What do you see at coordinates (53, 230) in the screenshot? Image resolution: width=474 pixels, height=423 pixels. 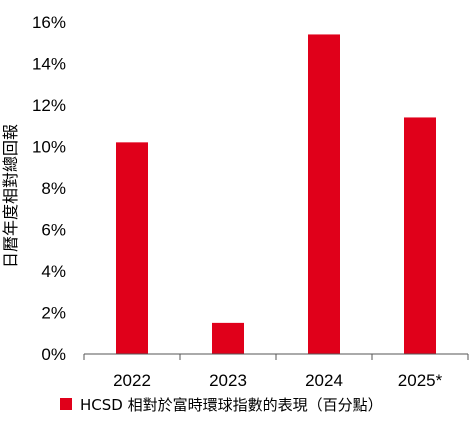 I see `y-tick-label: 6%` at bounding box center [53, 230].